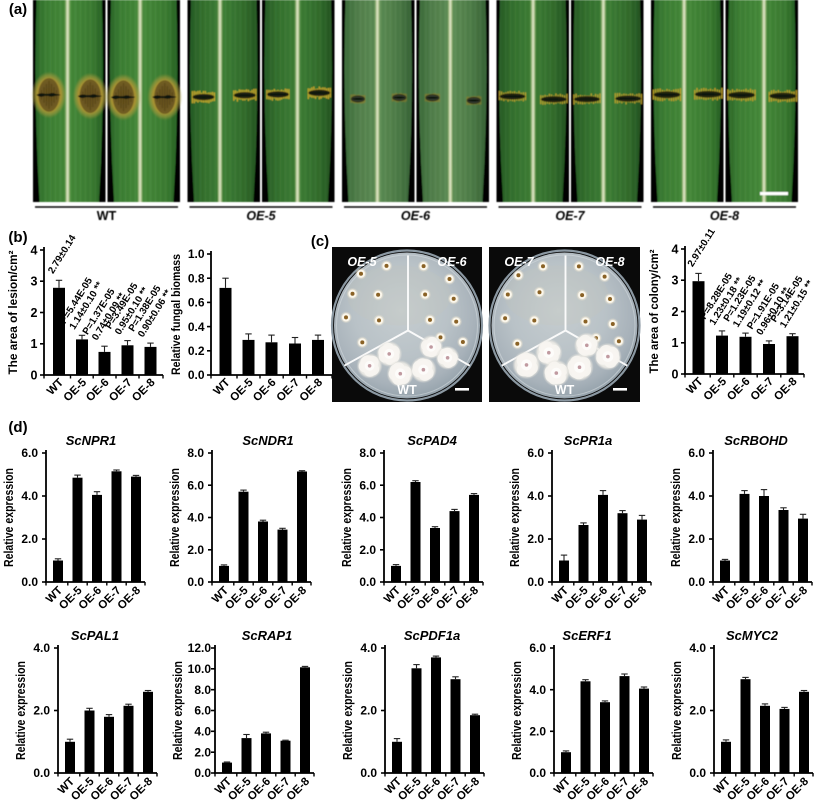 The image size is (823, 812). What do you see at coordinates (200, 648) in the screenshot?
I see `svg-text: 12.0` at bounding box center [200, 648].